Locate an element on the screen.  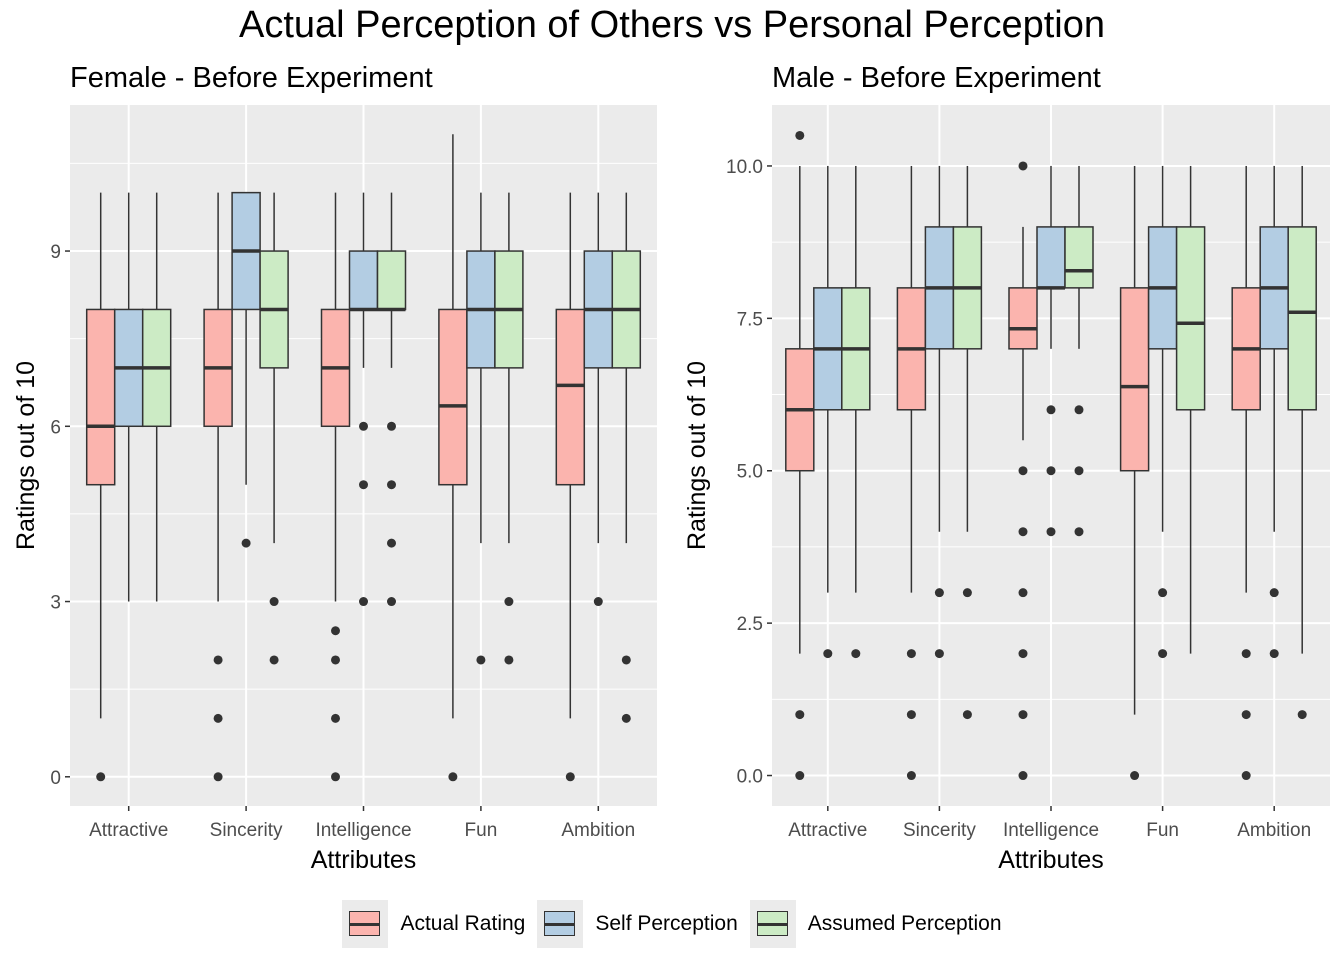
y-tick-label: 2.5 is located at coordinates (750, 624).